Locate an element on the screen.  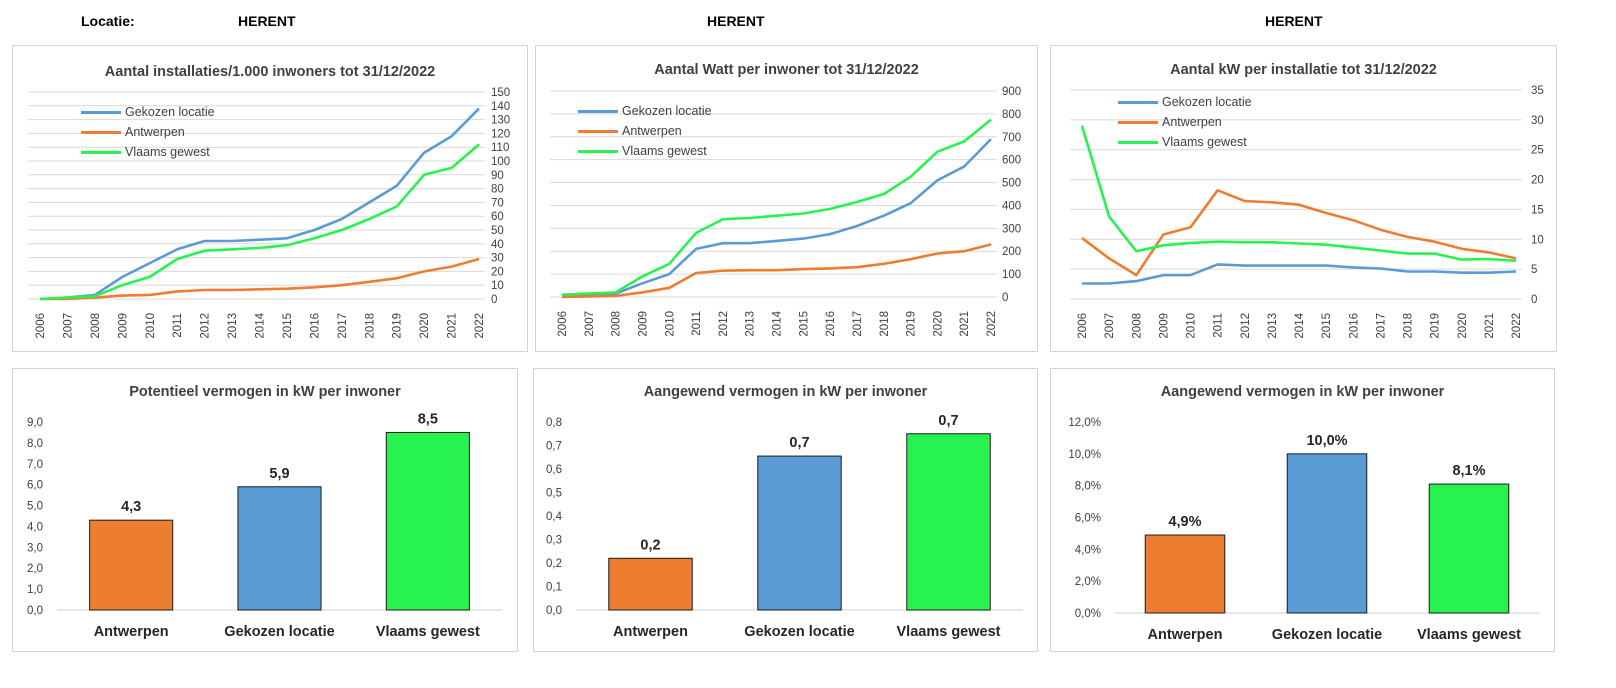
chart-legend: Gekozen locatie Antwerpen Vlaams gewest is located at coordinates (1185, 122).